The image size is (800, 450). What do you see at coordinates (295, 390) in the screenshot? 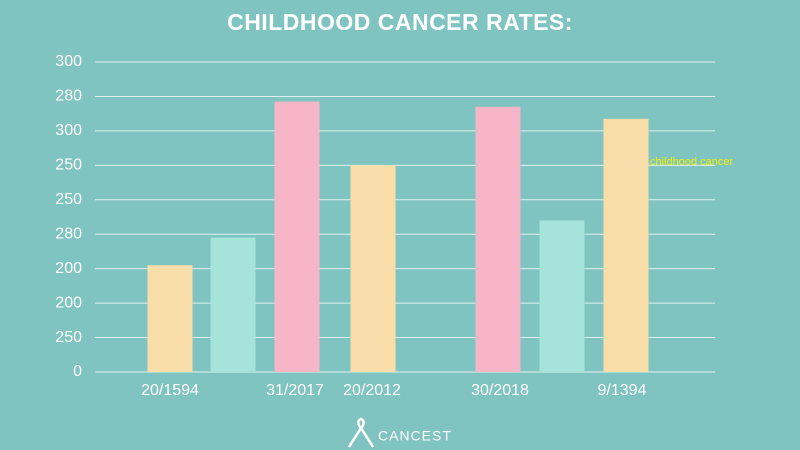
I see `x-tick-label: 31/2017` at bounding box center [295, 390].